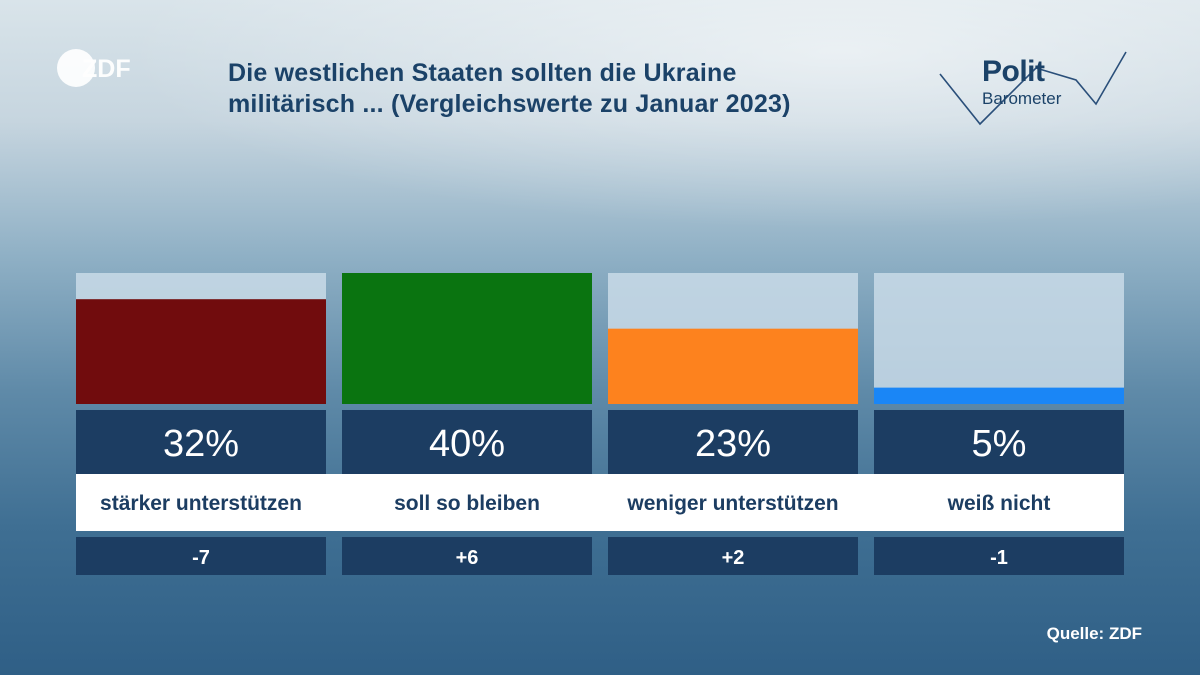  I want to click on category-label-1: stärker unterstützen, so click(201, 503).